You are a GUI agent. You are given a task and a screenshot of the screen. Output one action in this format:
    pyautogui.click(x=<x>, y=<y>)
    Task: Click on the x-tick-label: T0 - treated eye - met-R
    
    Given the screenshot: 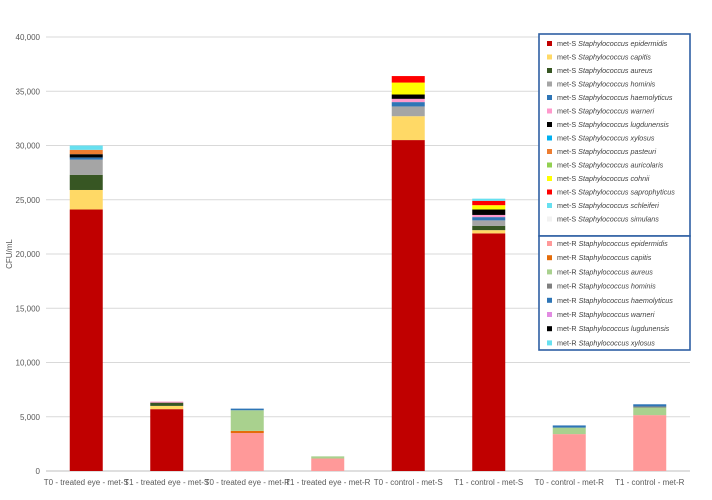 What is the action you would take?
    pyautogui.click(x=248, y=482)
    